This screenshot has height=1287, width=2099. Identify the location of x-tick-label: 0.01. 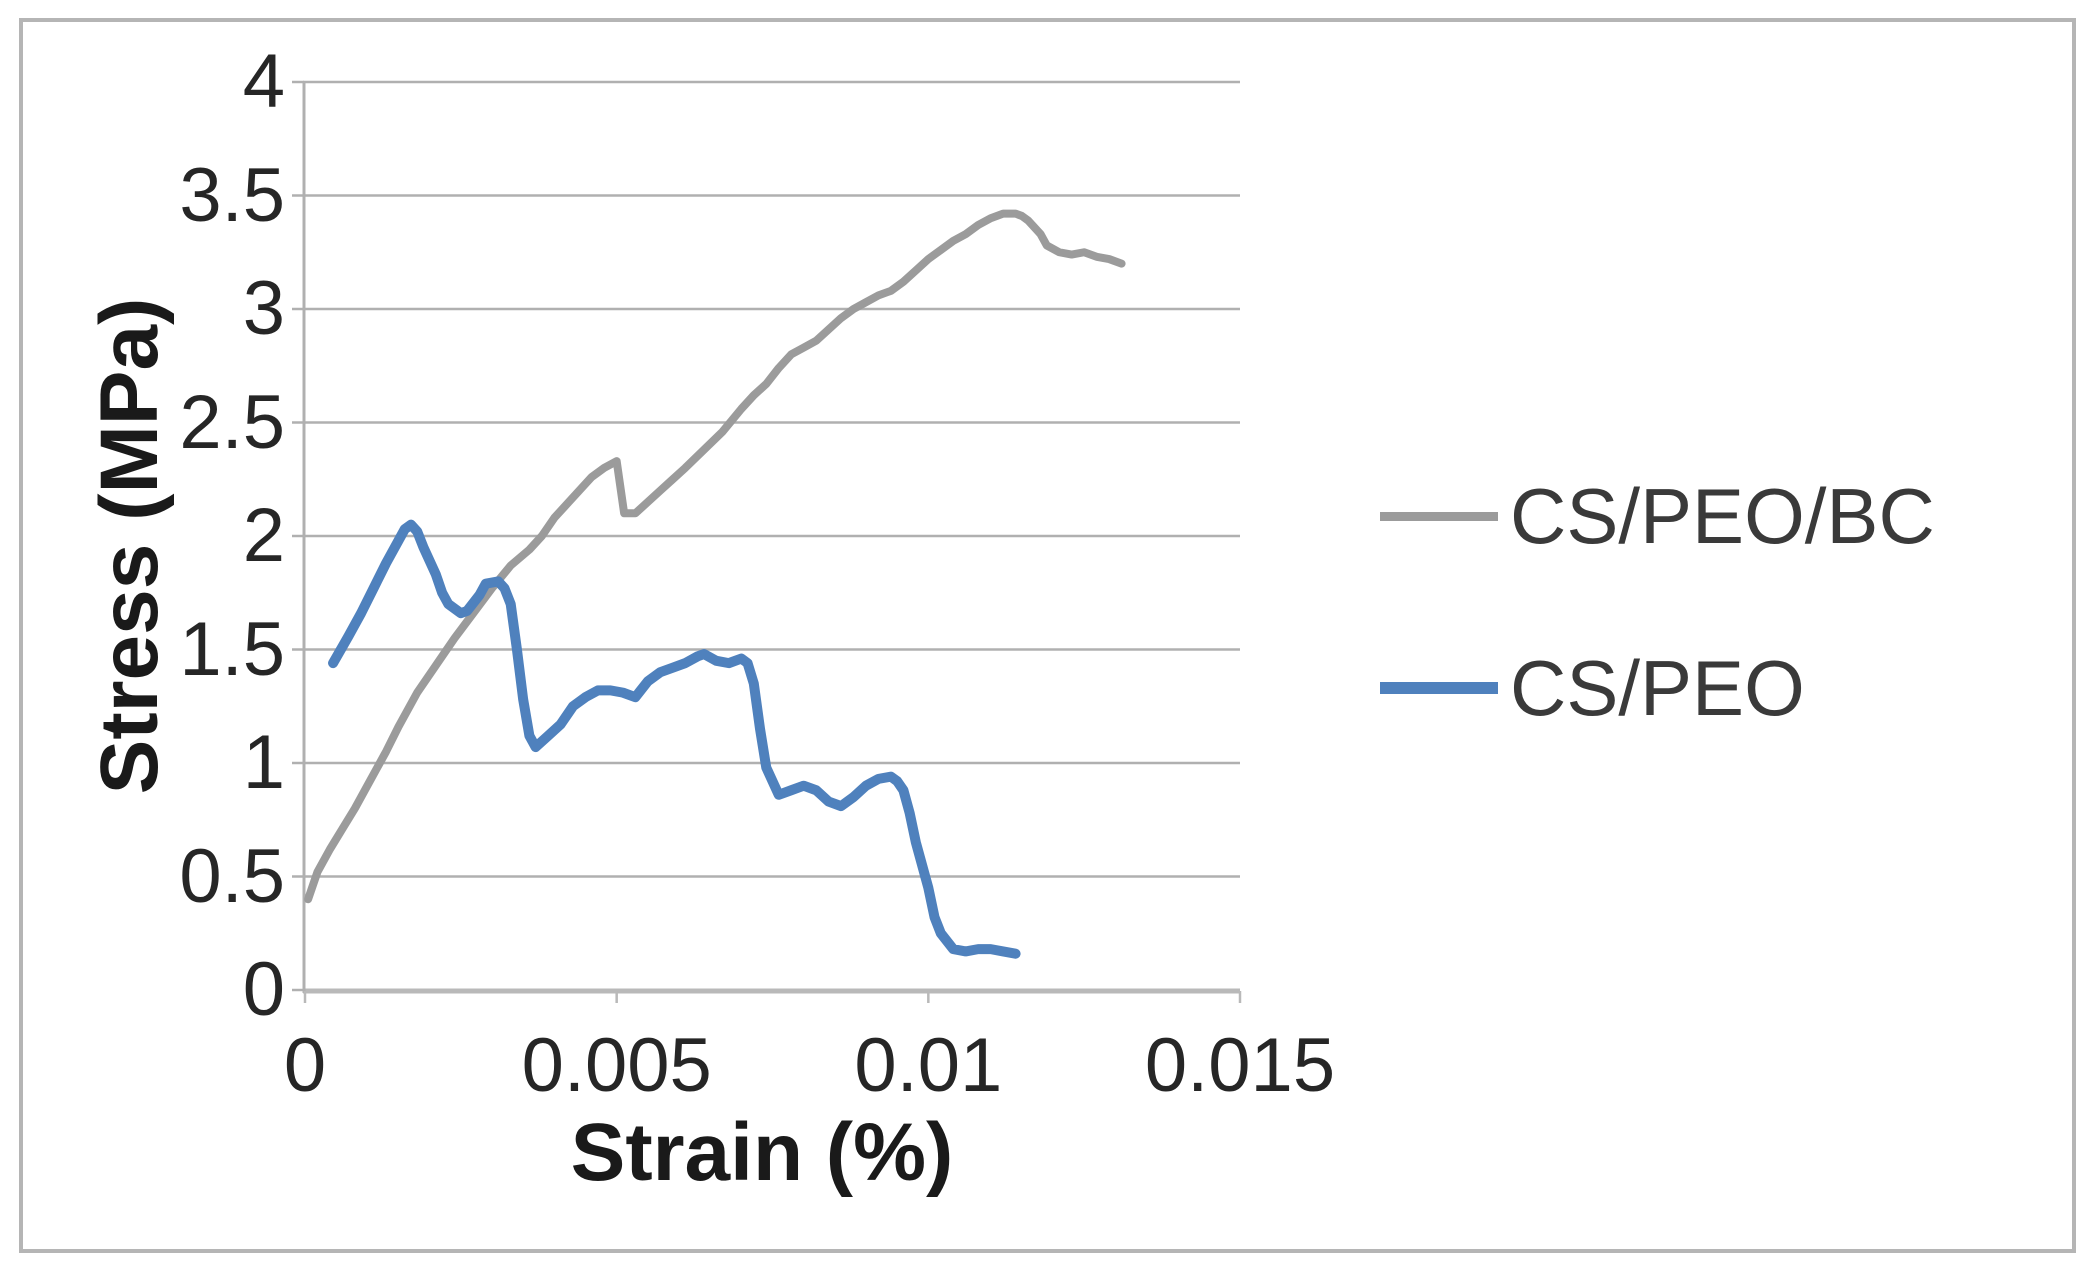
(928, 1065).